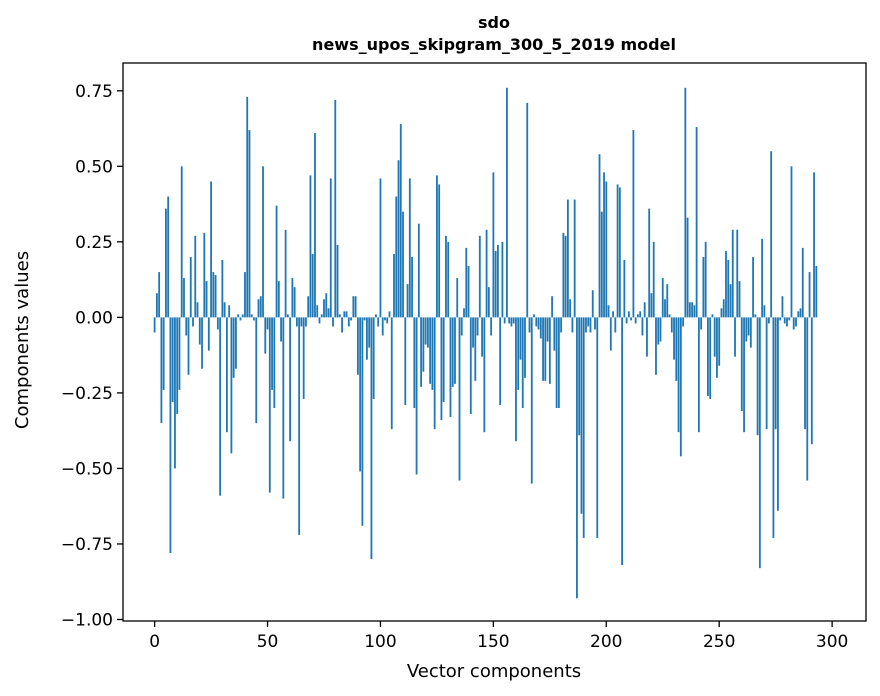  I want to click on y-tick-label: −0.75, so click(87, 545).